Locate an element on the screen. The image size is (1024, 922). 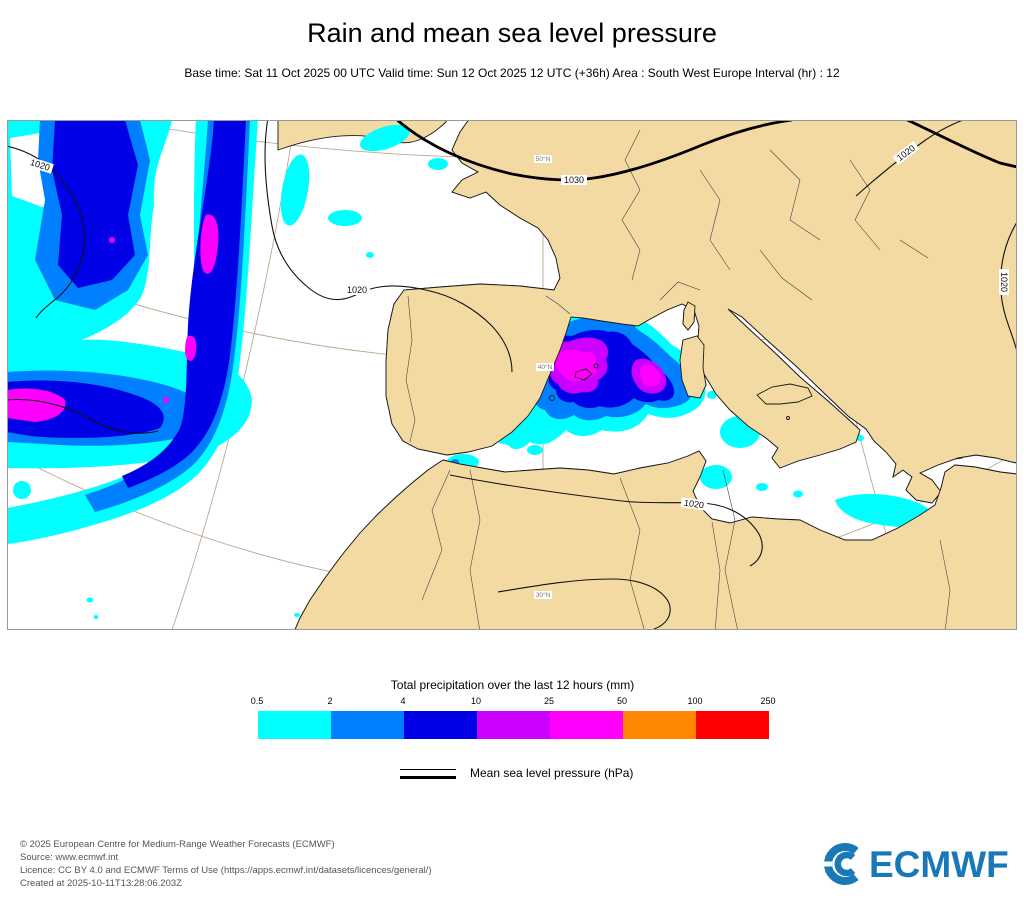
legend-tick-label: 4 is located at coordinates (403, 701).